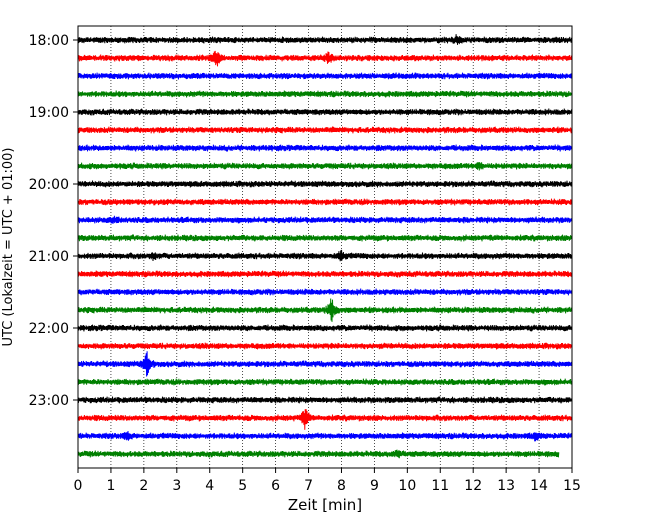 This screenshot has width=650, height=520. What do you see at coordinates (242, 486) in the screenshot?
I see `x-tick-label: 5` at bounding box center [242, 486].